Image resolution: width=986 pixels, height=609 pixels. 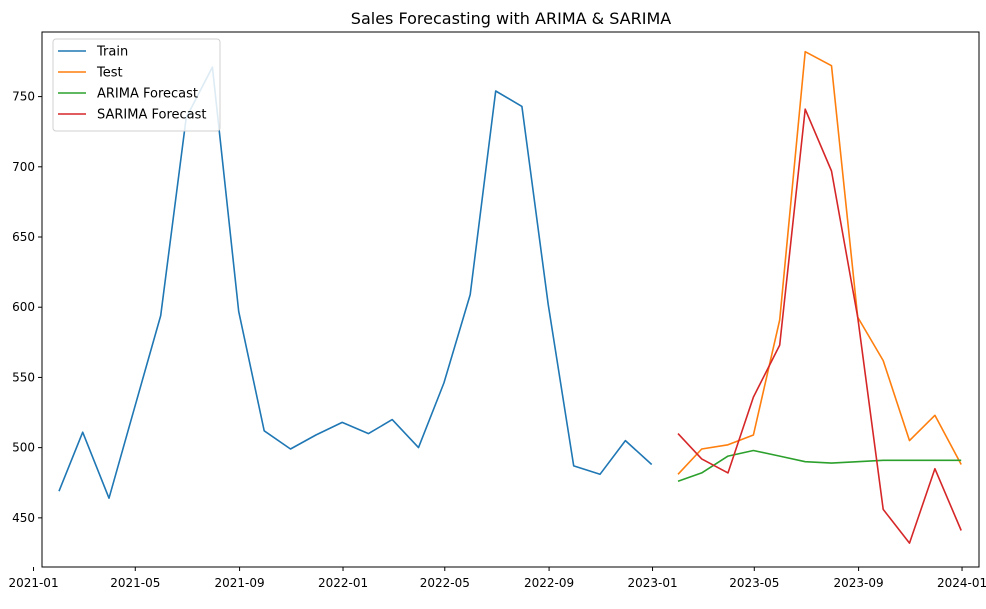 What do you see at coordinates (652, 583) in the screenshot?
I see `x-tick-label: 2023-01` at bounding box center [652, 583].